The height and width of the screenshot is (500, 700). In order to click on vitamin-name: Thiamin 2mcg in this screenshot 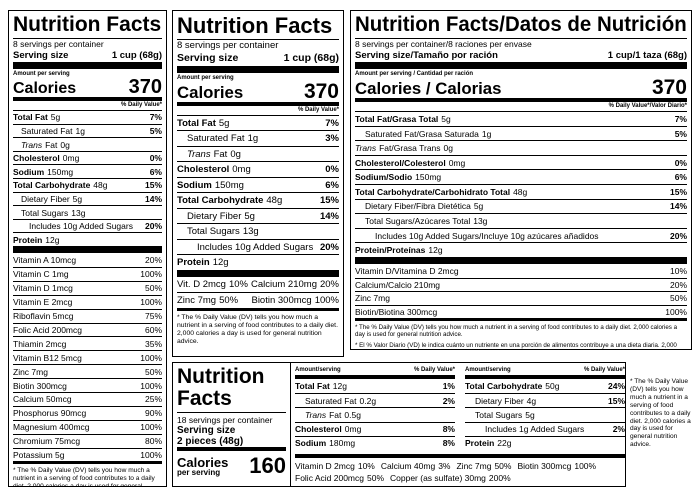, I will do `click(40, 343)`.